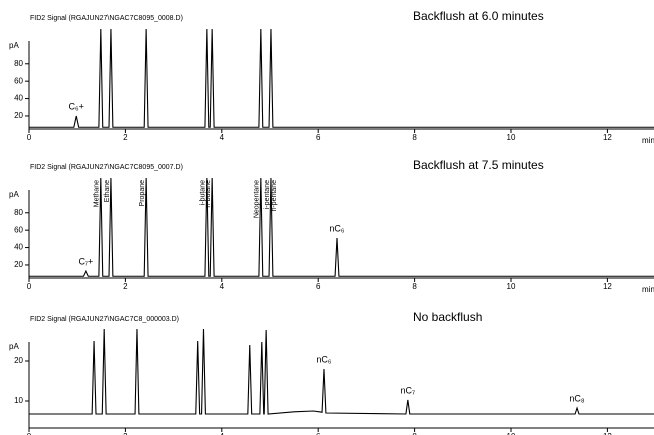 This screenshot has width=654, height=435. I want to click on panel-title: FID2 Signal (RGAJUN27\NGAC7C8095_0008.D), so click(106, 18).